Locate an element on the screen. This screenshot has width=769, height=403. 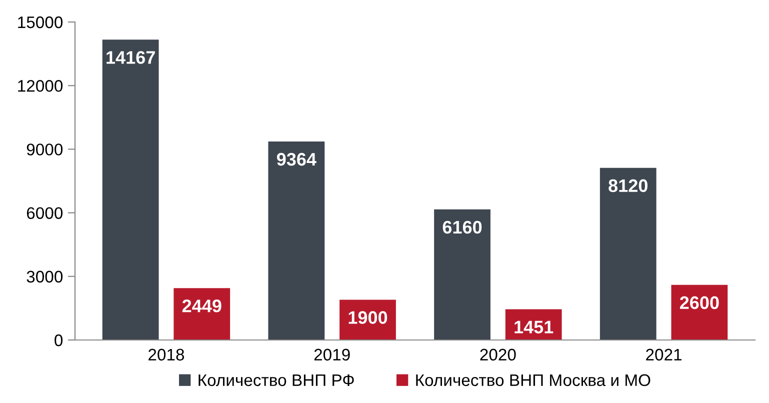
data-label: 1451 is located at coordinates (534, 327).